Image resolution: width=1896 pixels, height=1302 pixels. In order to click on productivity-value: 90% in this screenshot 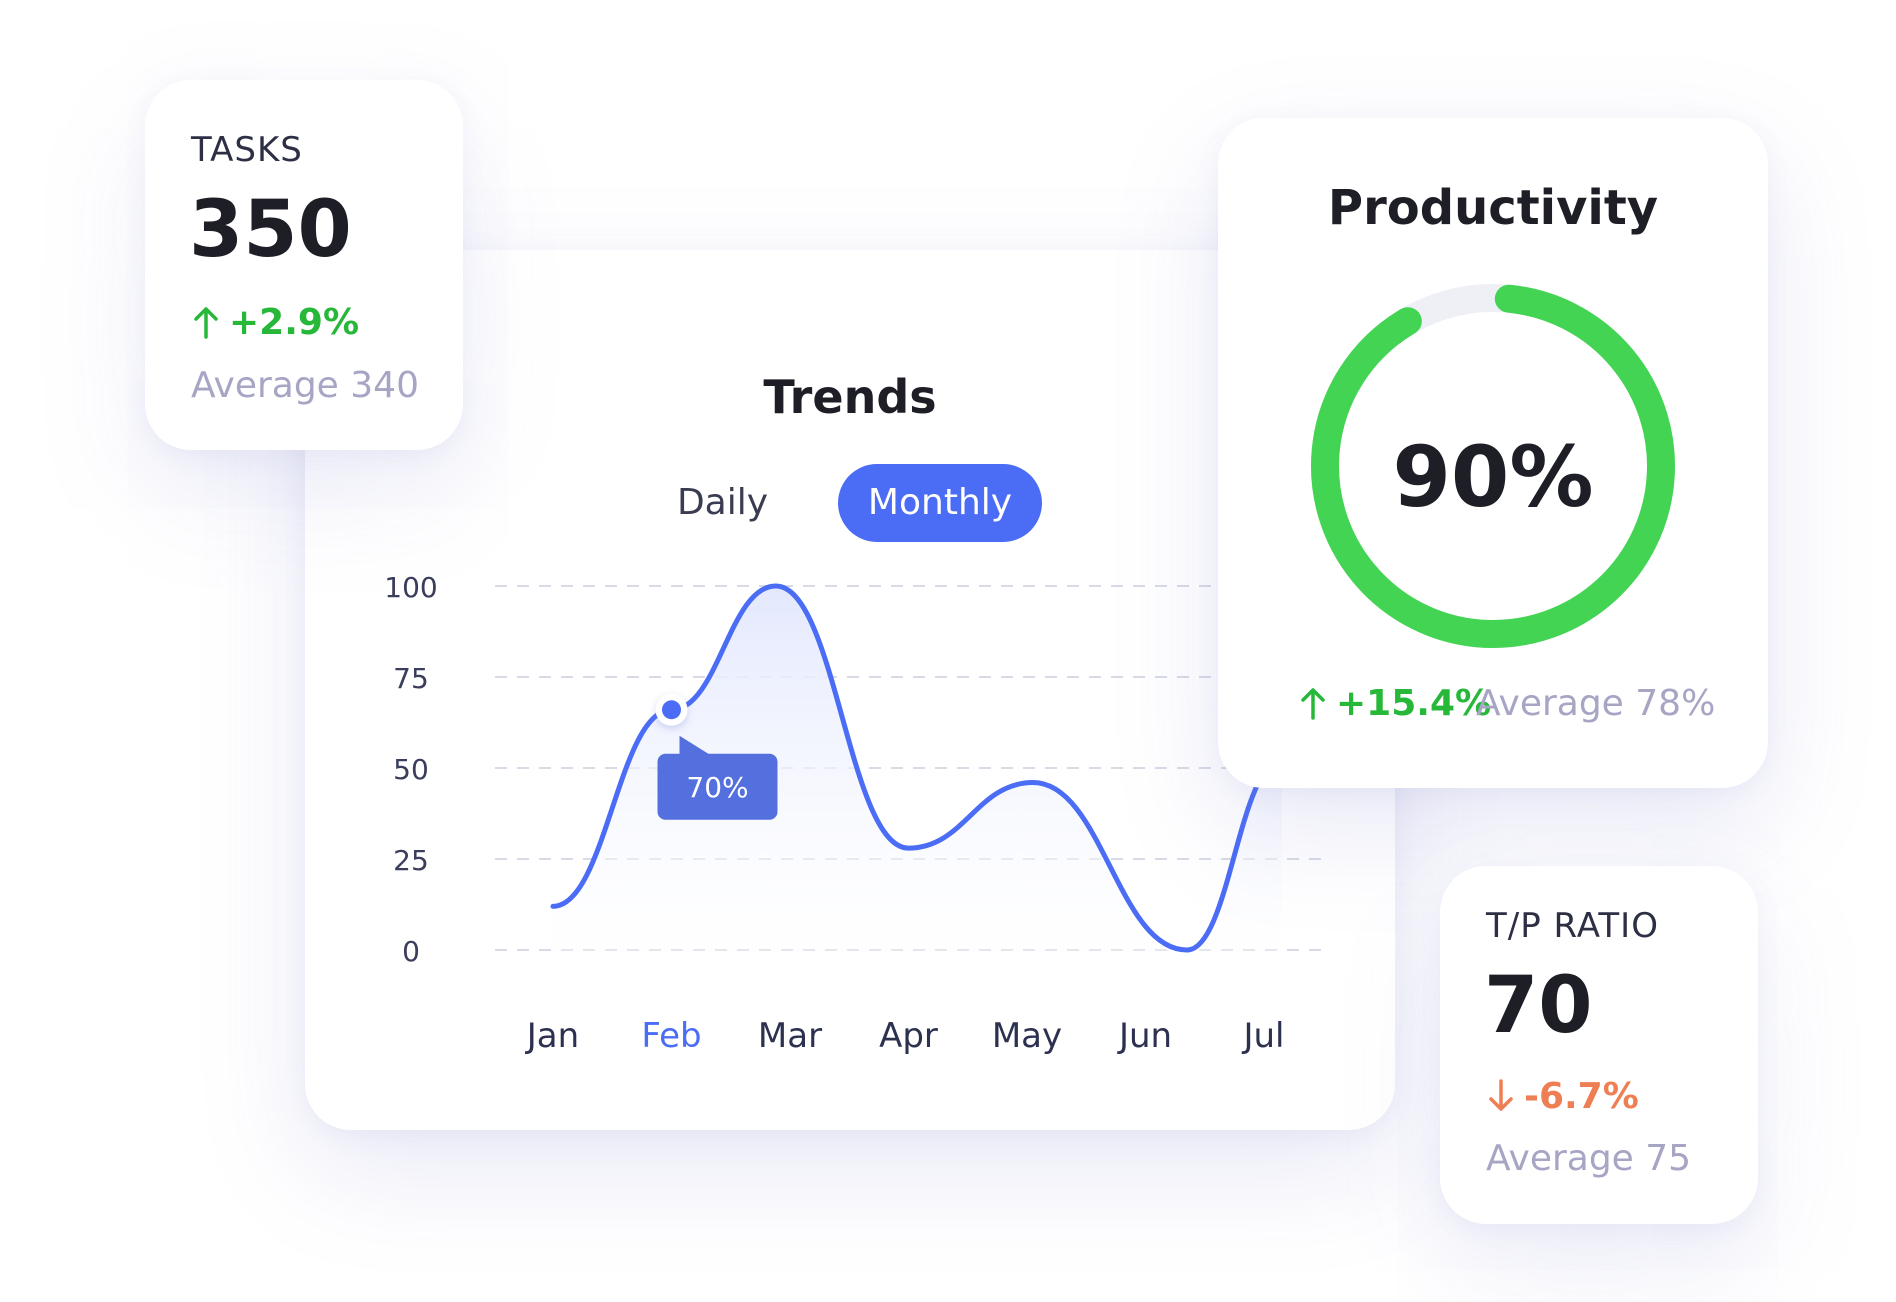, I will do `click(1493, 477)`.